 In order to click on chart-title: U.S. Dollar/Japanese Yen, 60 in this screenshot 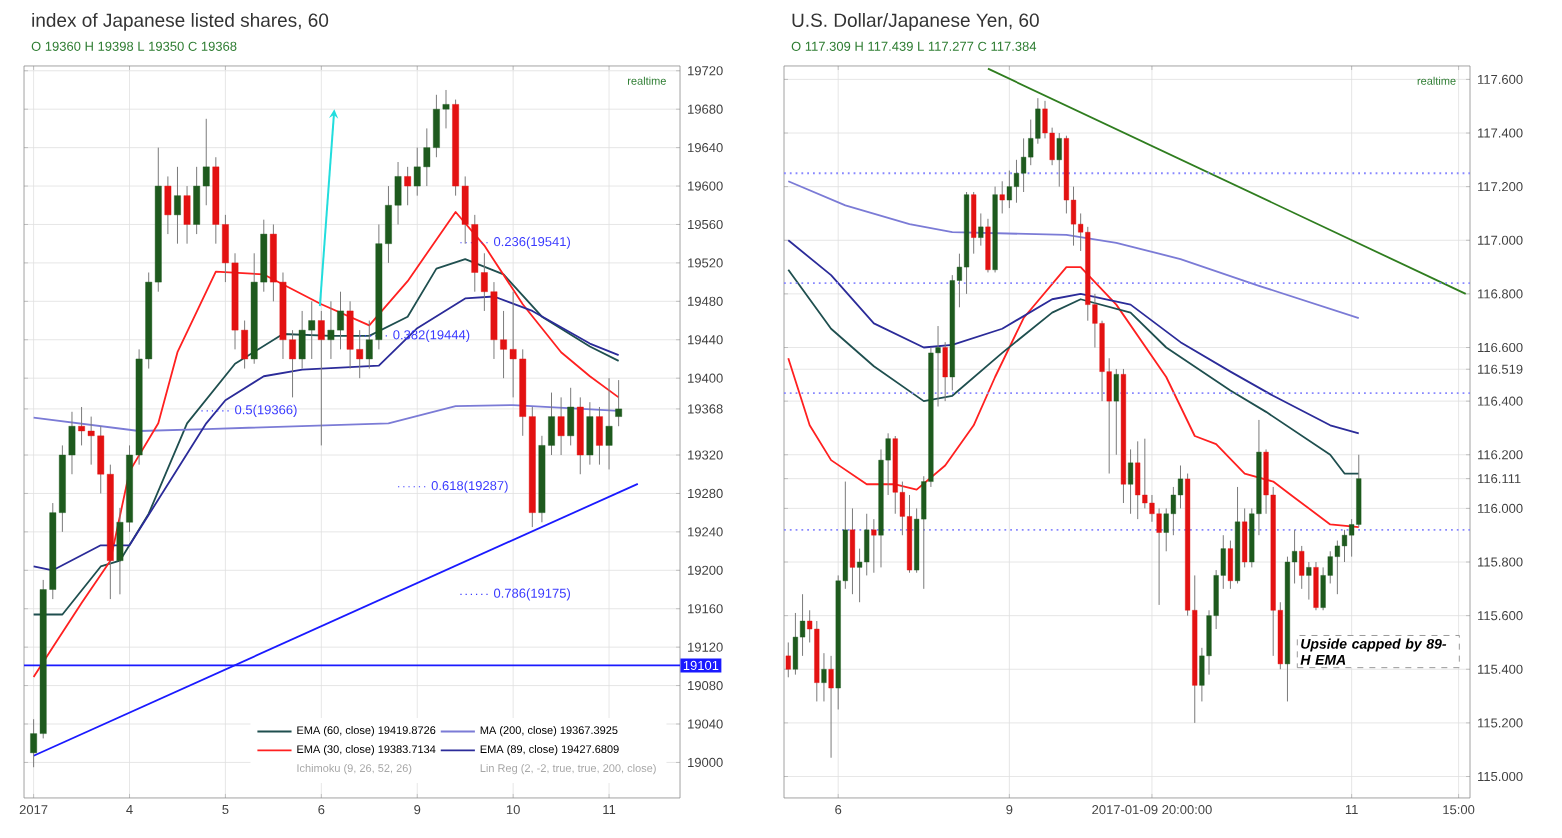, I will do `click(915, 22)`.